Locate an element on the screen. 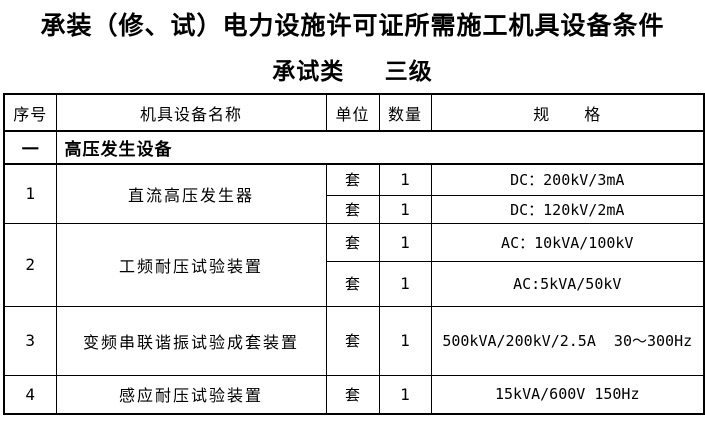 The height and width of the screenshot is (424, 705). subtitle-category: 承试类 is located at coordinates (308, 71).